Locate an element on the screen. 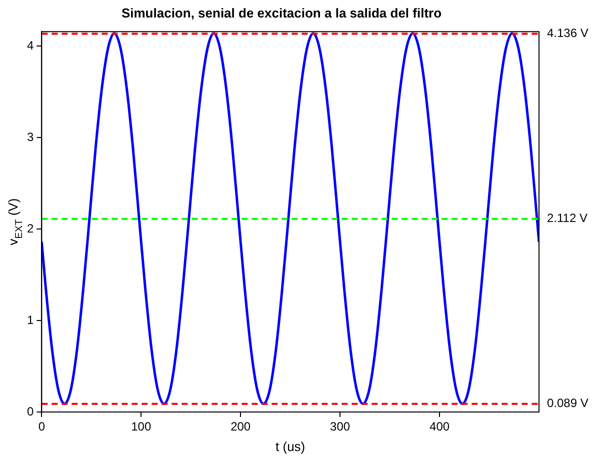 The image size is (601, 459). ref-line-label: 4.136 V is located at coordinates (567, 33).